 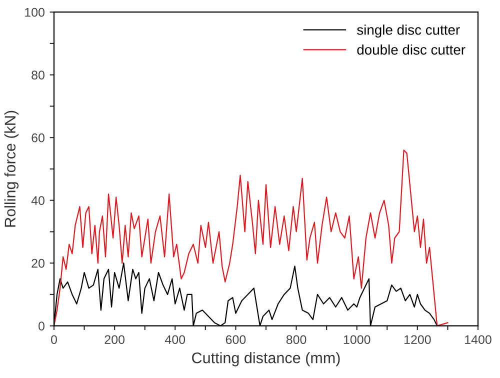 I want to click on x-tick-label: 400, so click(x=175, y=339).